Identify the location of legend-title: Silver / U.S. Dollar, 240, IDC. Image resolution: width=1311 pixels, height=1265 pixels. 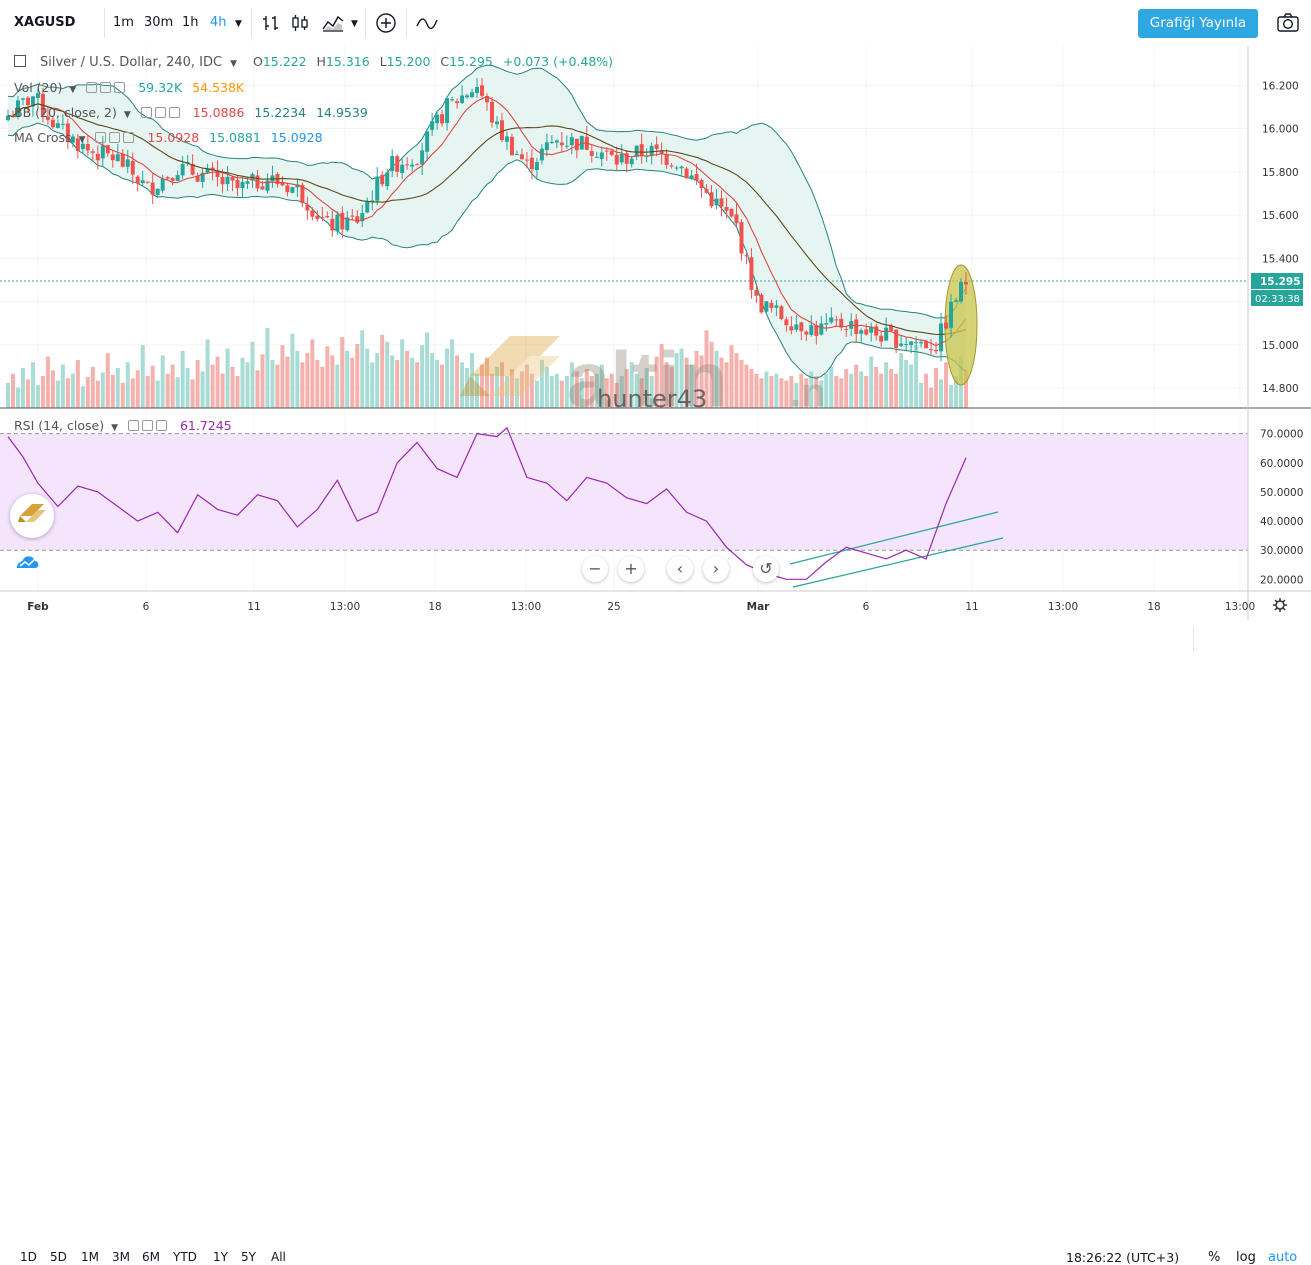
(131, 62).